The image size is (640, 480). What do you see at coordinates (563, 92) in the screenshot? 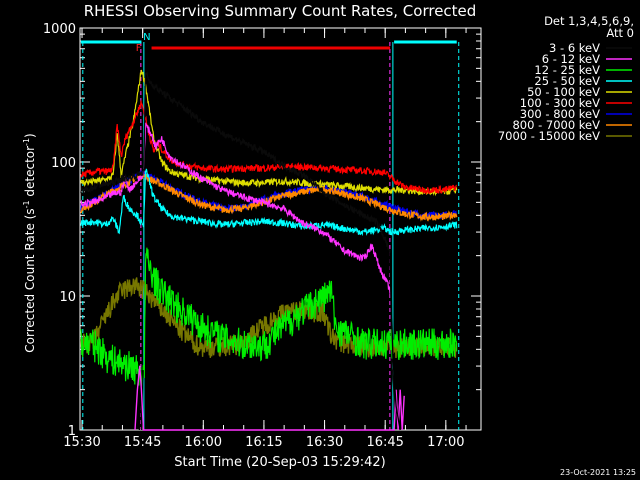
I see `legend-label: 50 - 100 keV` at bounding box center [563, 92].